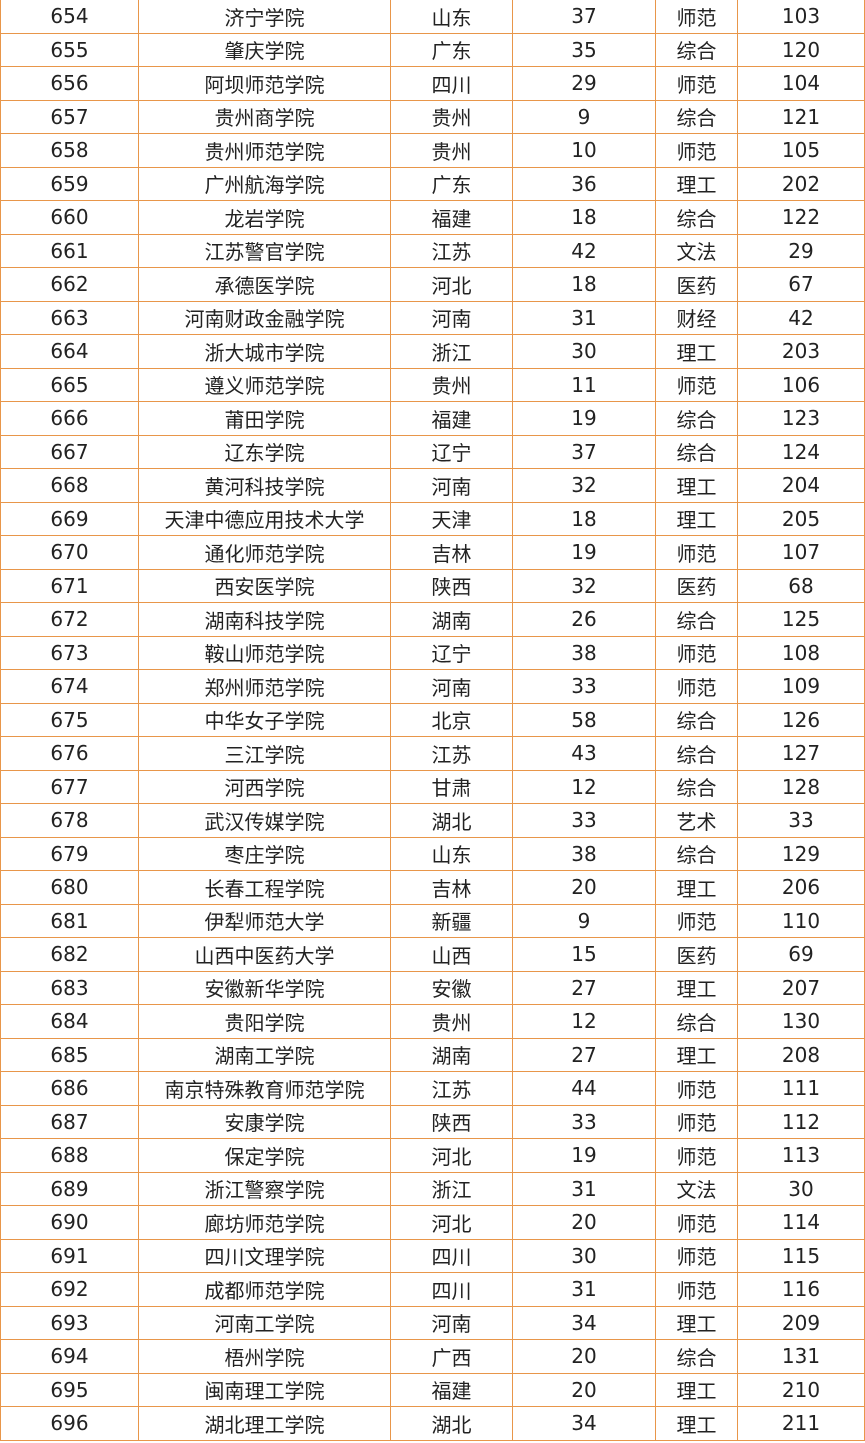 This screenshot has height=1443, width=865. I want to click on table-row: 654 济宁学院 山东 37 师范 103, so click(432, 17).